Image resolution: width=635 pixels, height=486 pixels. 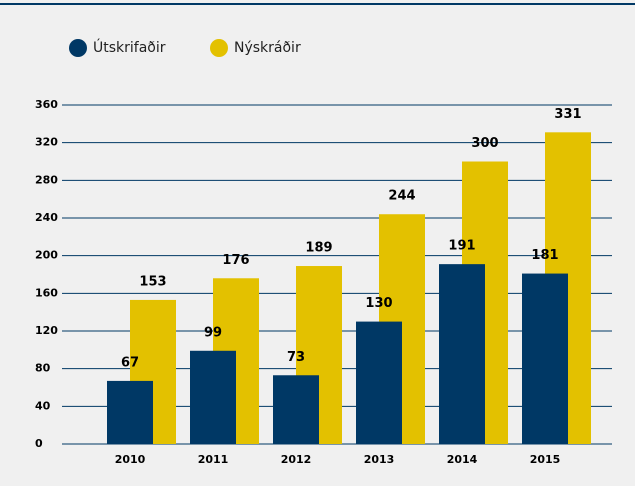 I want to click on value-label: 181, so click(x=544, y=255).